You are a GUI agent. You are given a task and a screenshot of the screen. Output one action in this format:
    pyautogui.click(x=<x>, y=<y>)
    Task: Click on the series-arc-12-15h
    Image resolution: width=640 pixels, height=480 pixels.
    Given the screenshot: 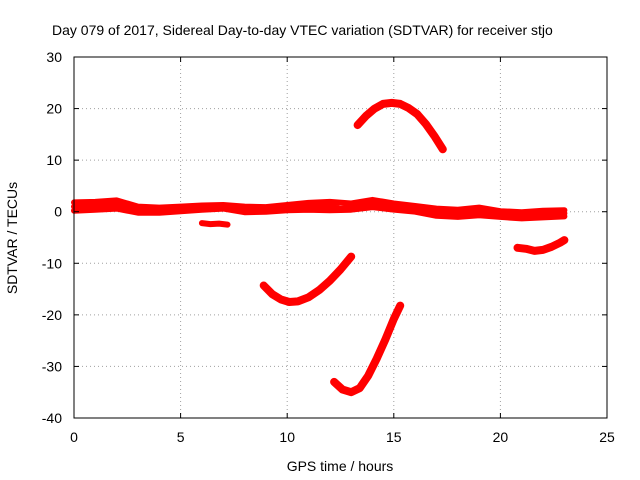 What is the action you would take?
    pyautogui.click(x=367, y=349)
    